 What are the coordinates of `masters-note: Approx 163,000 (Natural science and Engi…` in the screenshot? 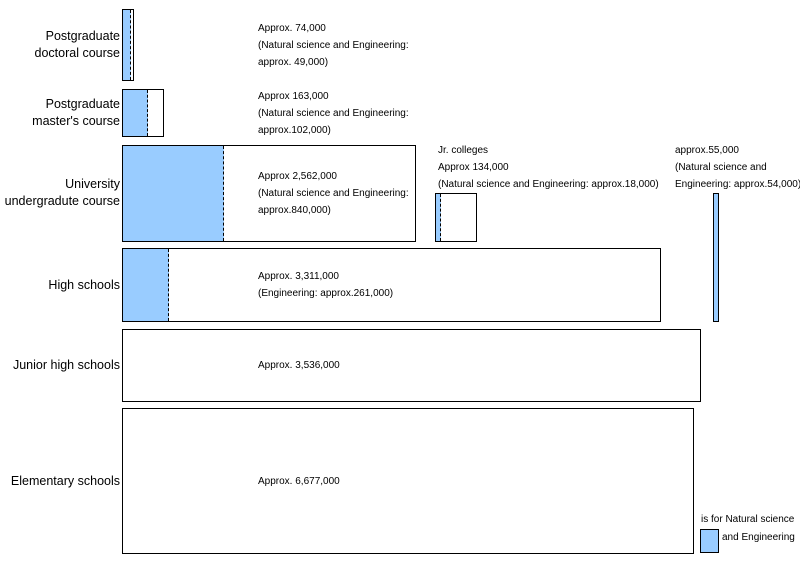 It's located at (333, 113).